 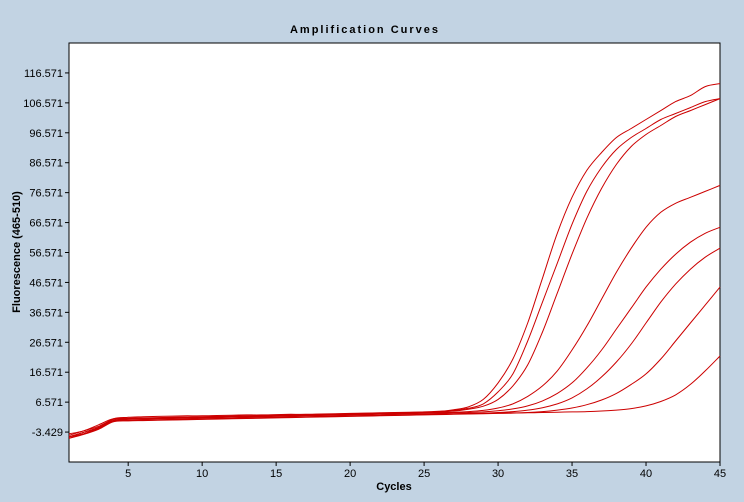 What do you see at coordinates (424, 474) in the screenshot?
I see `x-tick-label: 25` at bounding box center [424, 474].